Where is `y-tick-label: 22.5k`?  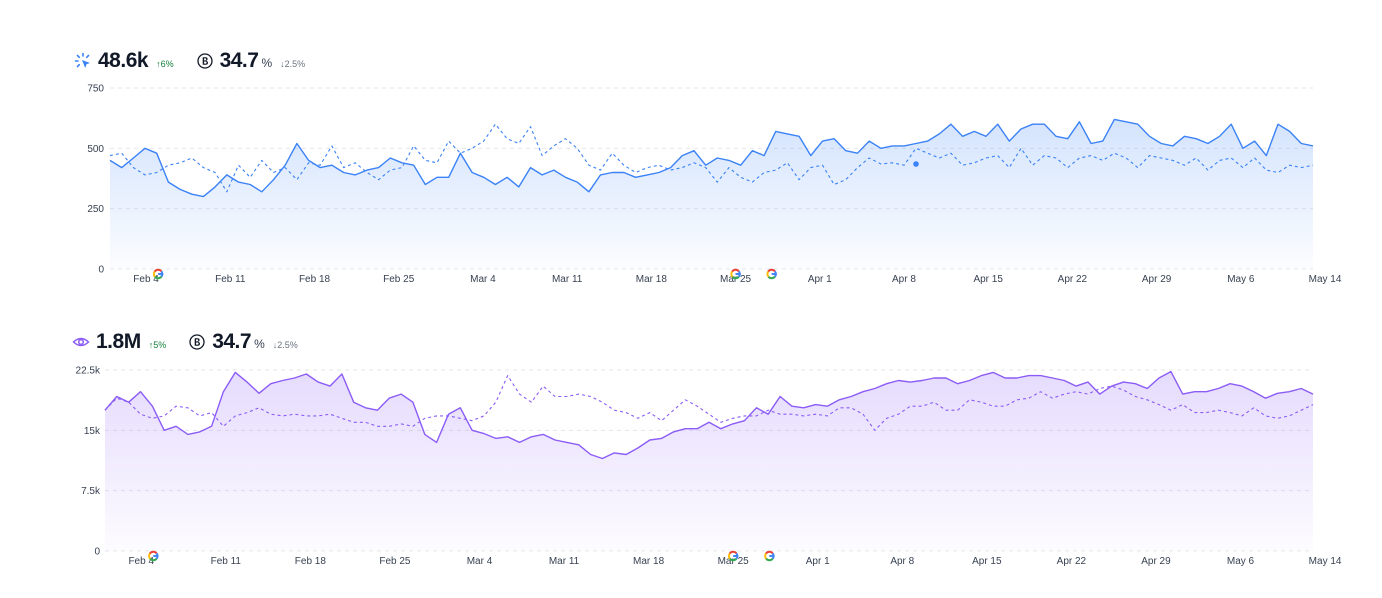 y-tick-label: 22.5k is located at coordinates (88, 371).